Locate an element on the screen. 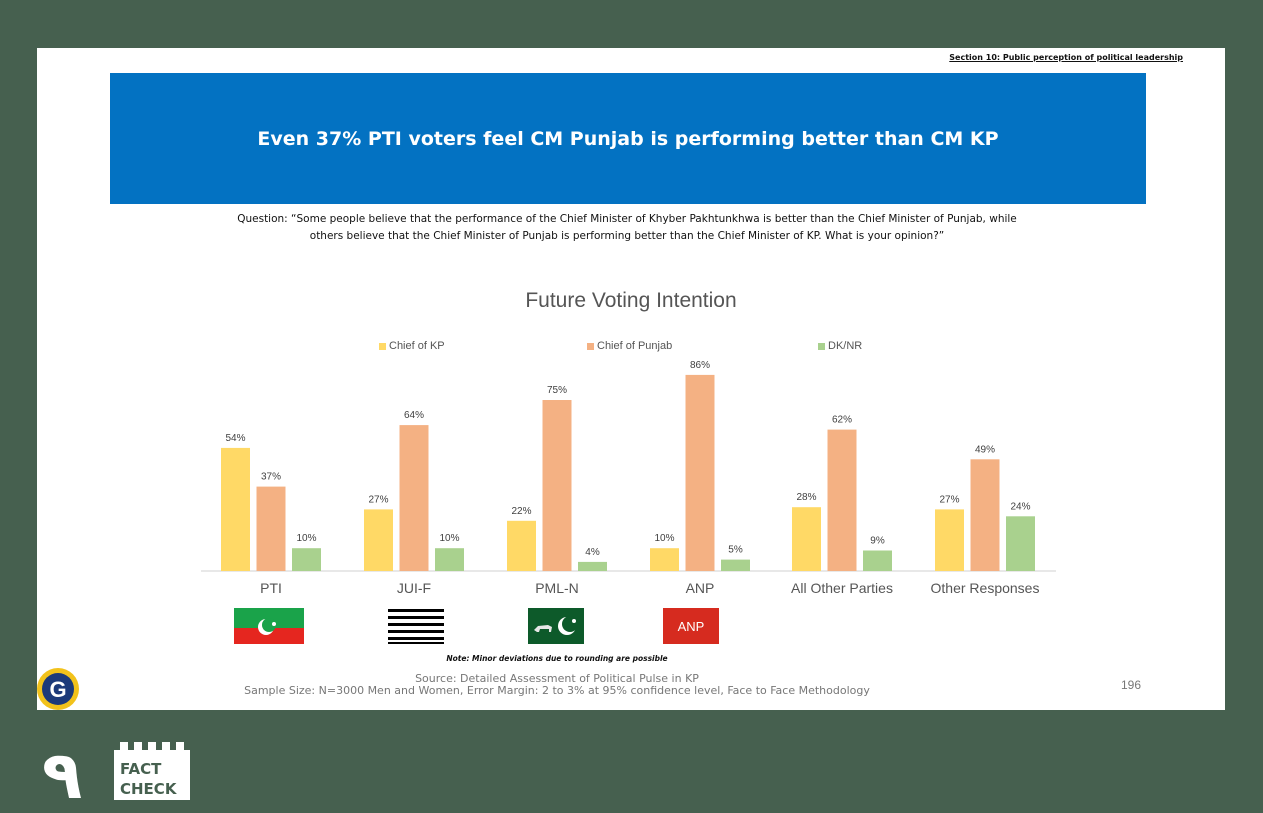 The height and width of the screenshot is (813, 1263). fact-check-logo-icon: ٩ FACT CHECK is located at coordinates (116, 772).